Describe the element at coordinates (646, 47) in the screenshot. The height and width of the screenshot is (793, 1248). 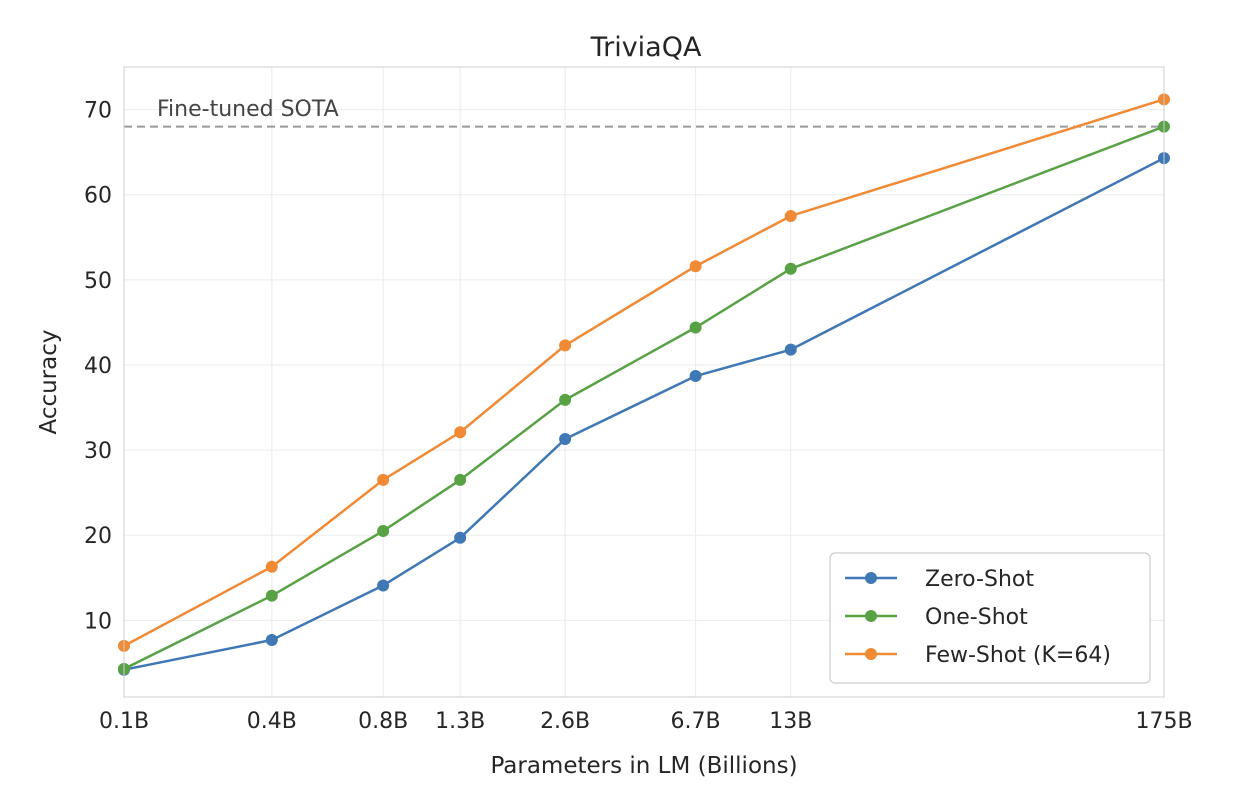
I see `chart-title: TriviaQA` at that location.